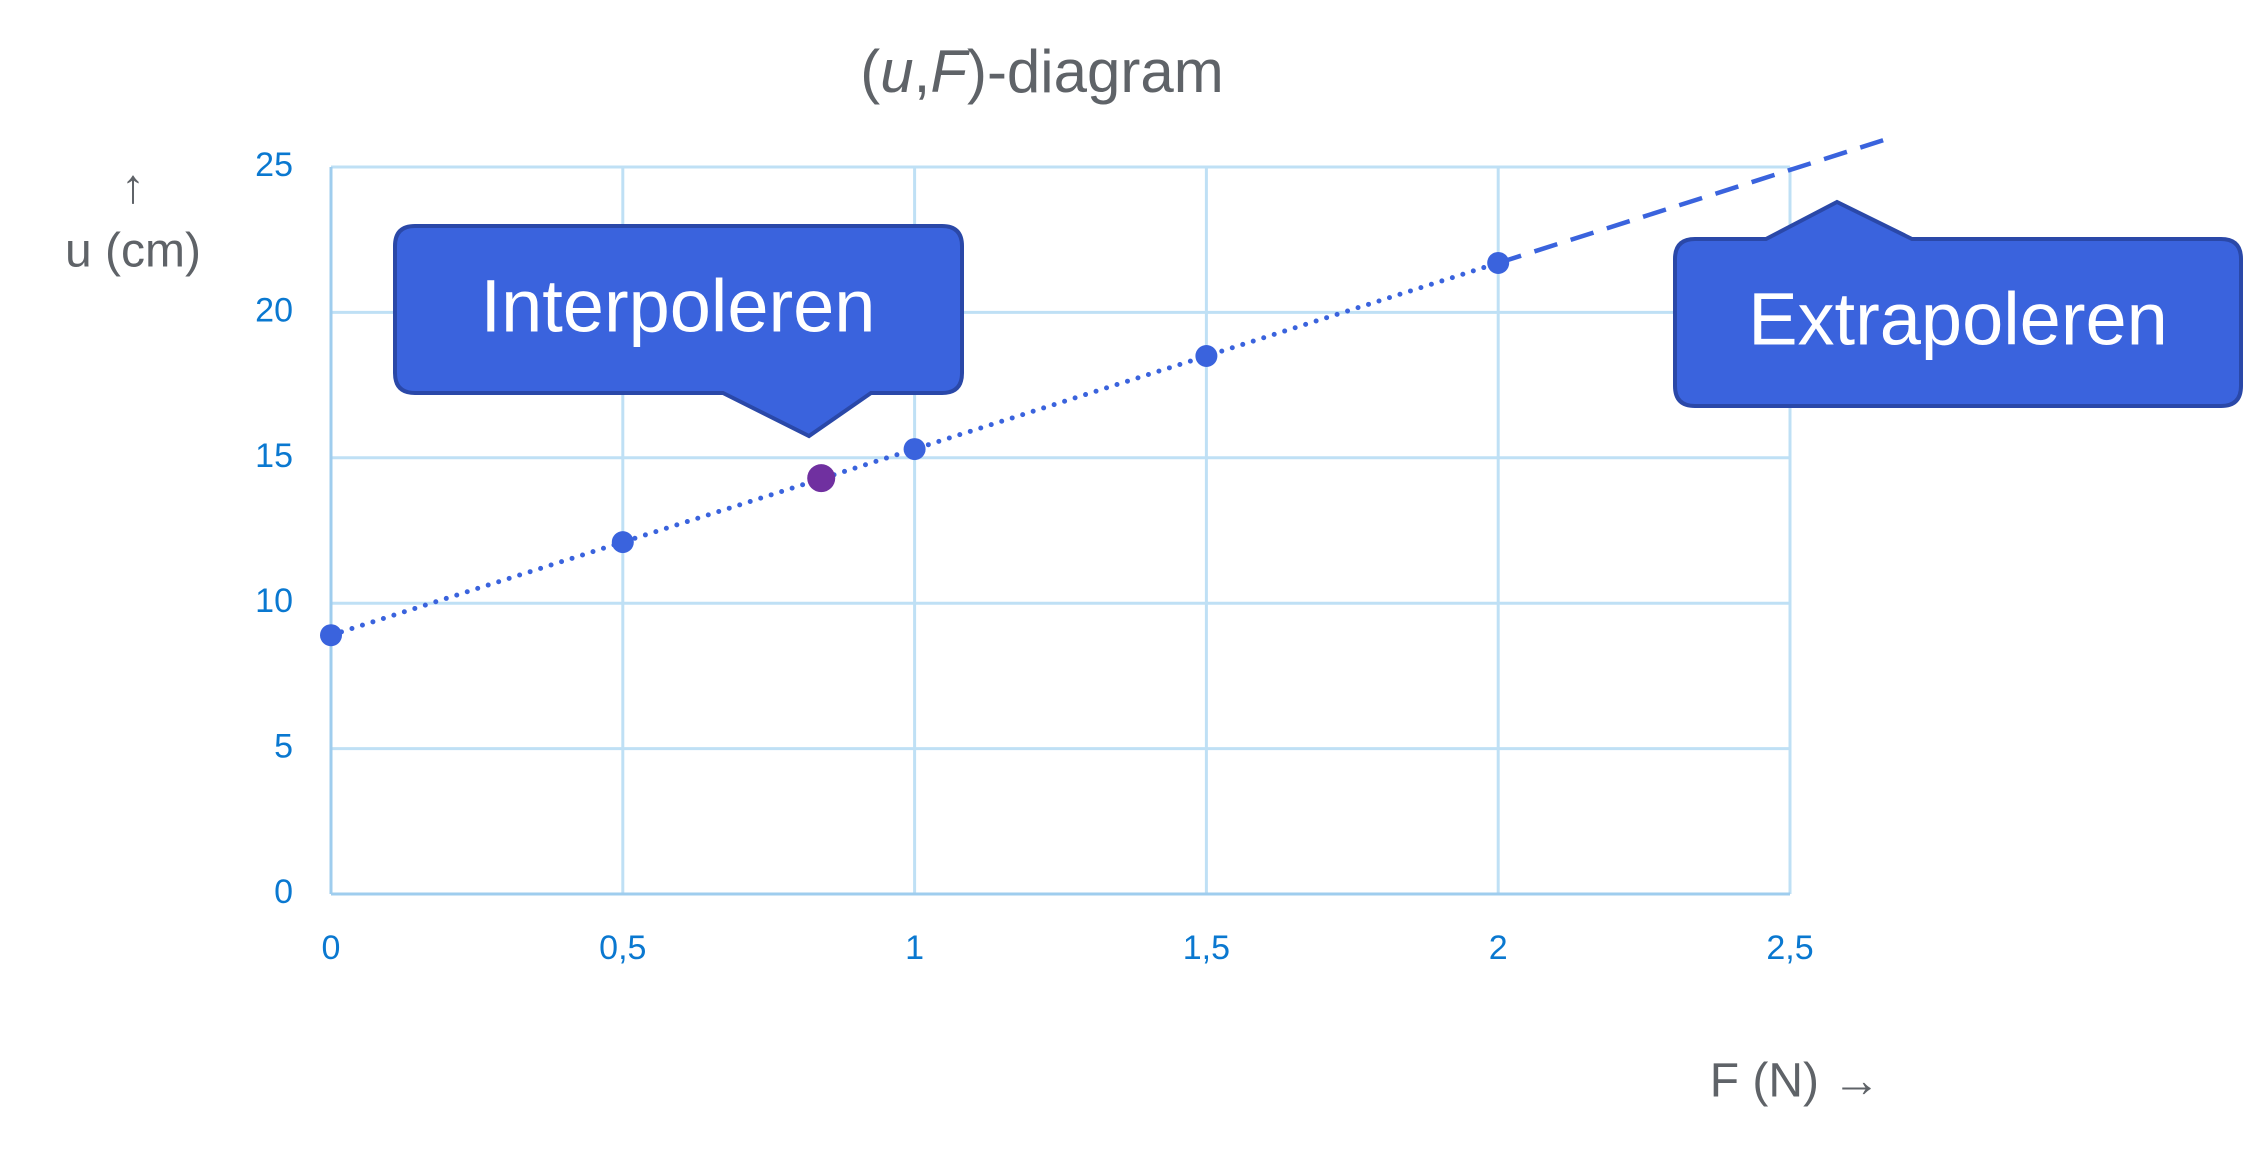 The width and height of the screenshot is (2245, 1150). What do you see at coordinates (283, 892) in the screenshot?
I see `y-tick-label: 0` at bounding box center [283, 892].